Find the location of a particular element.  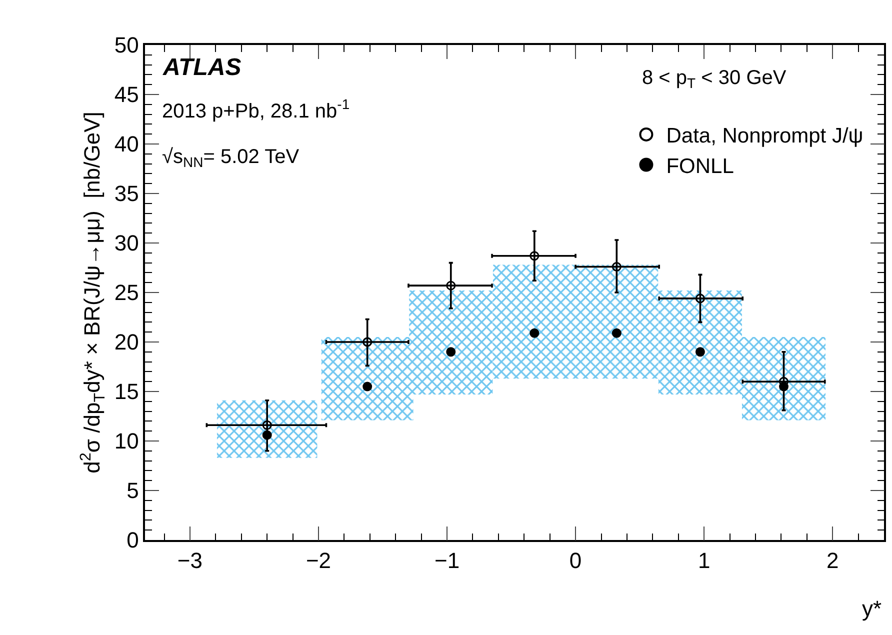

legend-label: FONLL is located at coordinates (700, 166).